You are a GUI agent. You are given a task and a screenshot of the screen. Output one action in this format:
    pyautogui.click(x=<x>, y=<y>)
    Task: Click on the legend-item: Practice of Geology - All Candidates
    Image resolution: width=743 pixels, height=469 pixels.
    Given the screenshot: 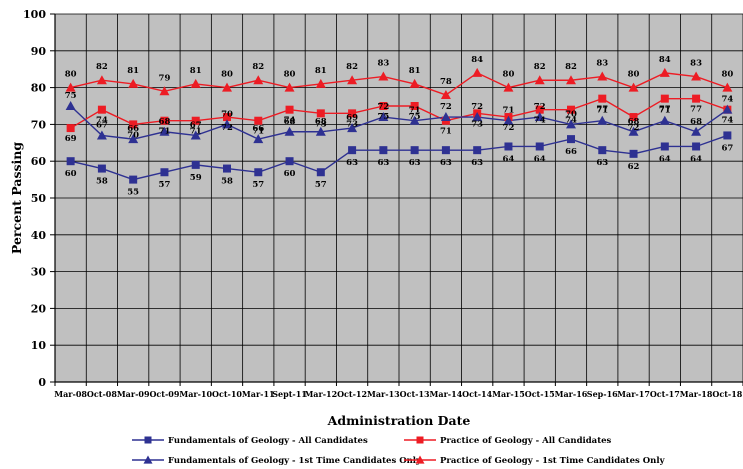 What is the action you would take?
    pyautogui.click(x=508, y=441)
    